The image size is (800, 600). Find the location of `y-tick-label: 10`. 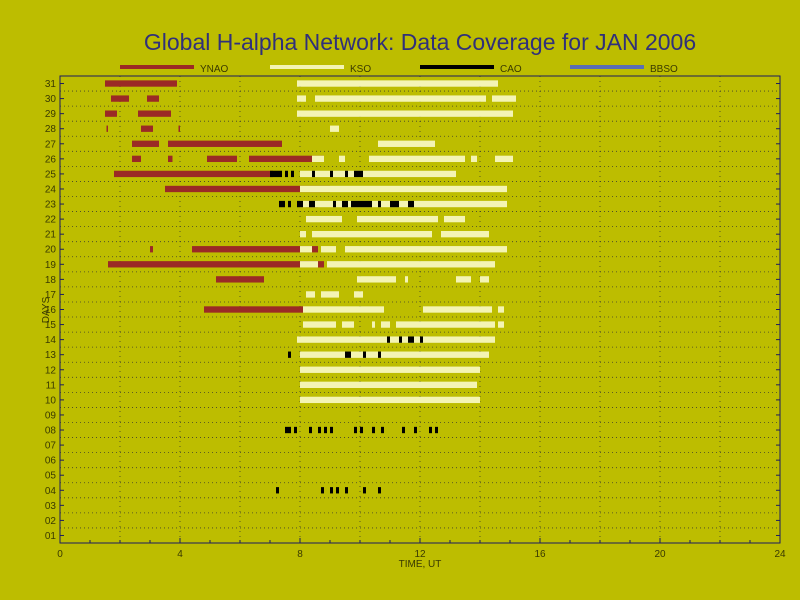

y-tick-label: 10 is located at coordinates (51, 400).